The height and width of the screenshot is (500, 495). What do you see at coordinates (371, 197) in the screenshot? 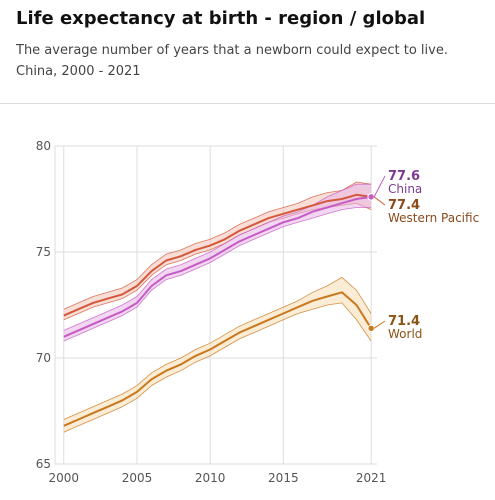
I see `end-point-china` at bounding box center [371, 197].